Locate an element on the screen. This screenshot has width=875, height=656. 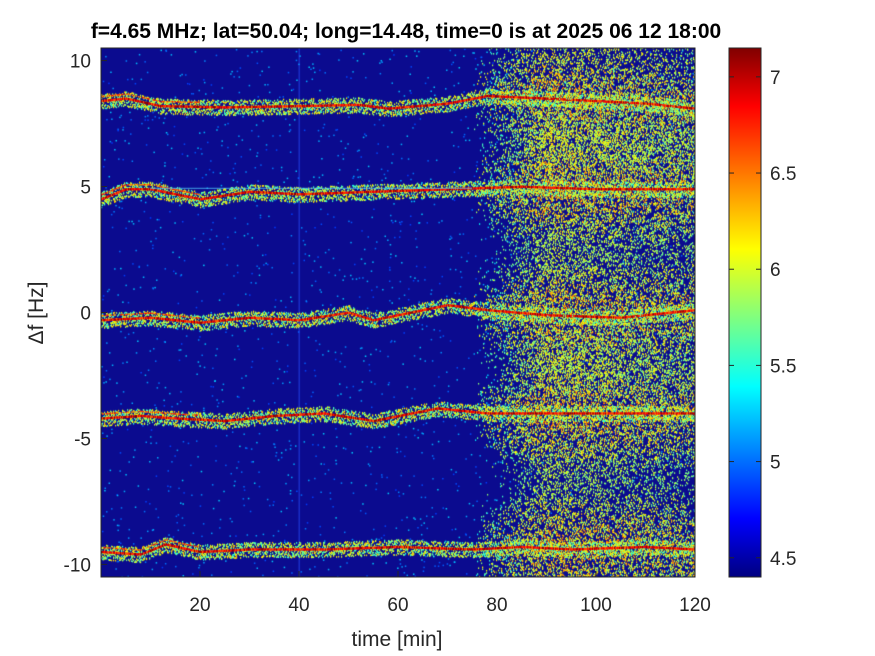
y-tick-label: 0 is located at coordinates (85, 314).